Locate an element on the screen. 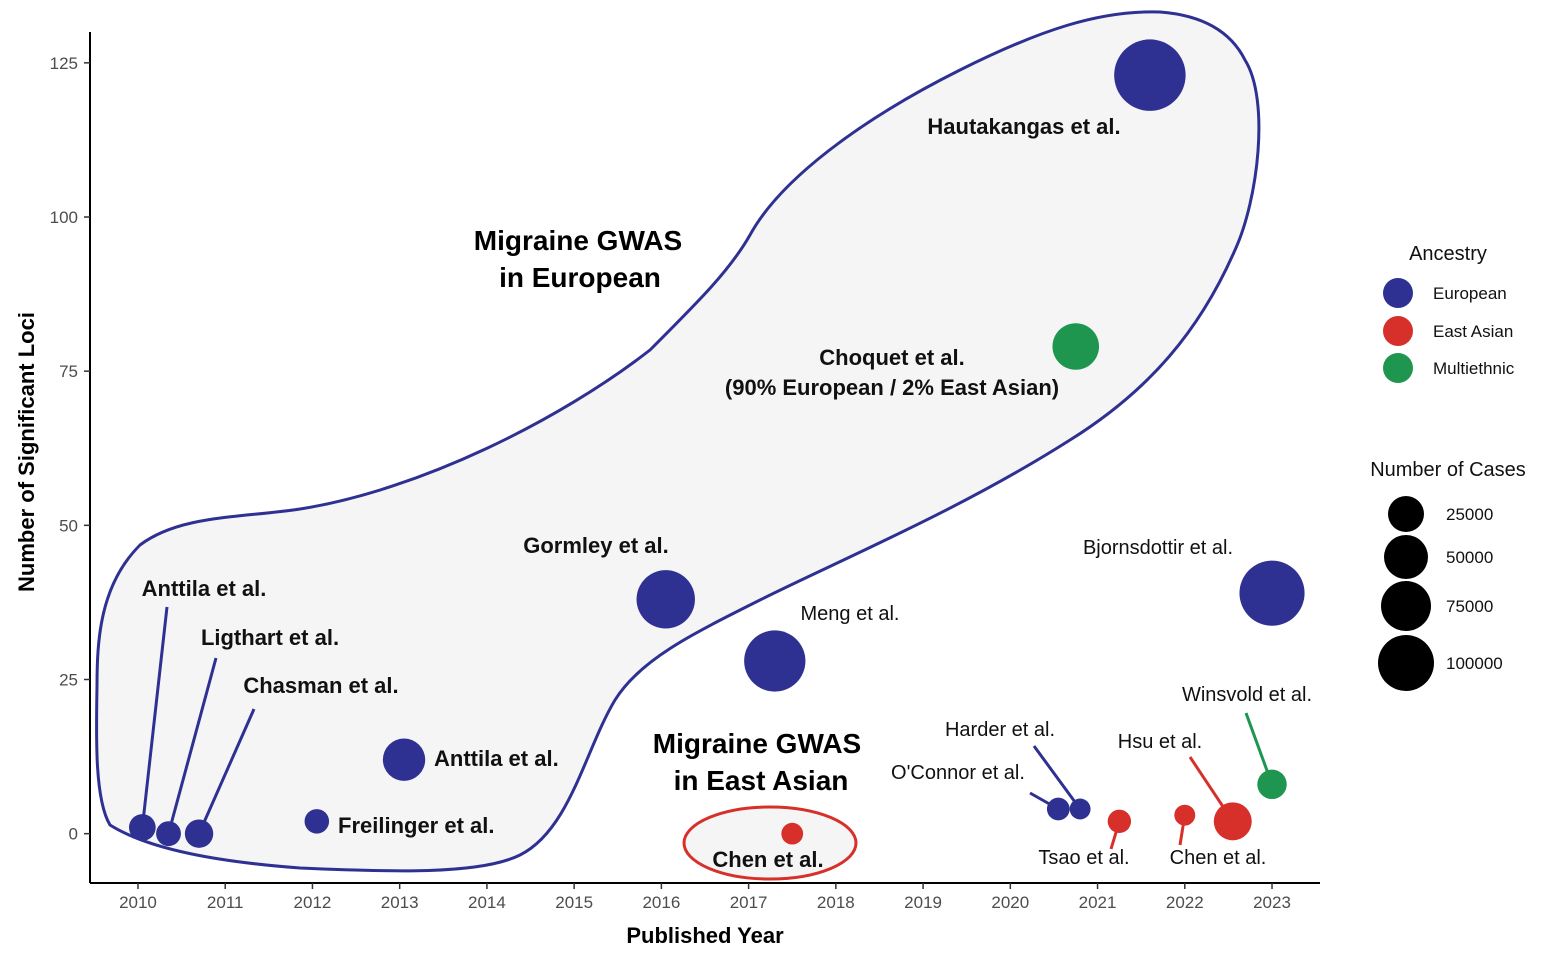  label-ligthart: Ligthart et al. is located at coordinates (270, 637).